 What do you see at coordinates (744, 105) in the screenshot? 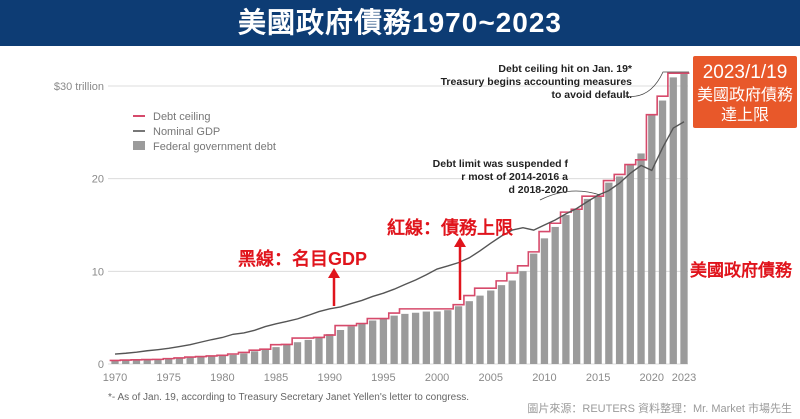
I see `callout-text: 美國政府債務達上限` at bounding box center [744, 105].